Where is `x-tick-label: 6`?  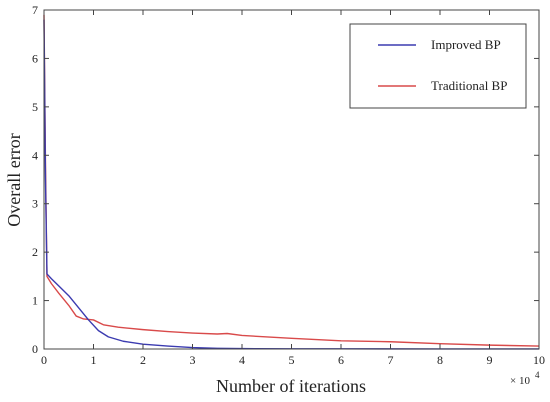 x-tick-label: 6 is located at coordinates (341, 360).